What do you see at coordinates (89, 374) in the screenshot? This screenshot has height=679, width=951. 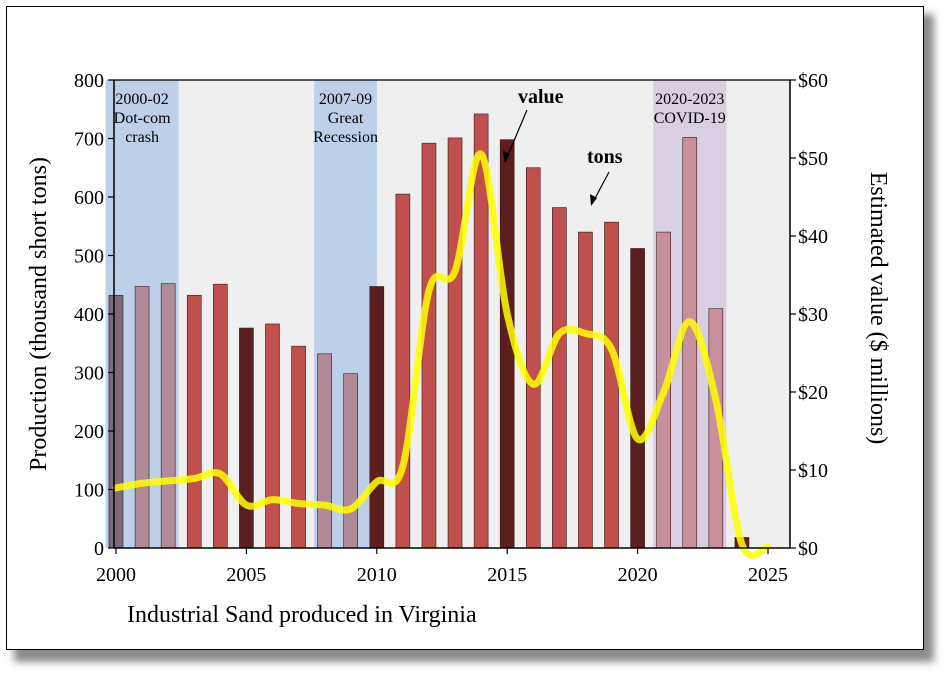 I see `y-tick-label: 300` at bounding box center [89, 374].